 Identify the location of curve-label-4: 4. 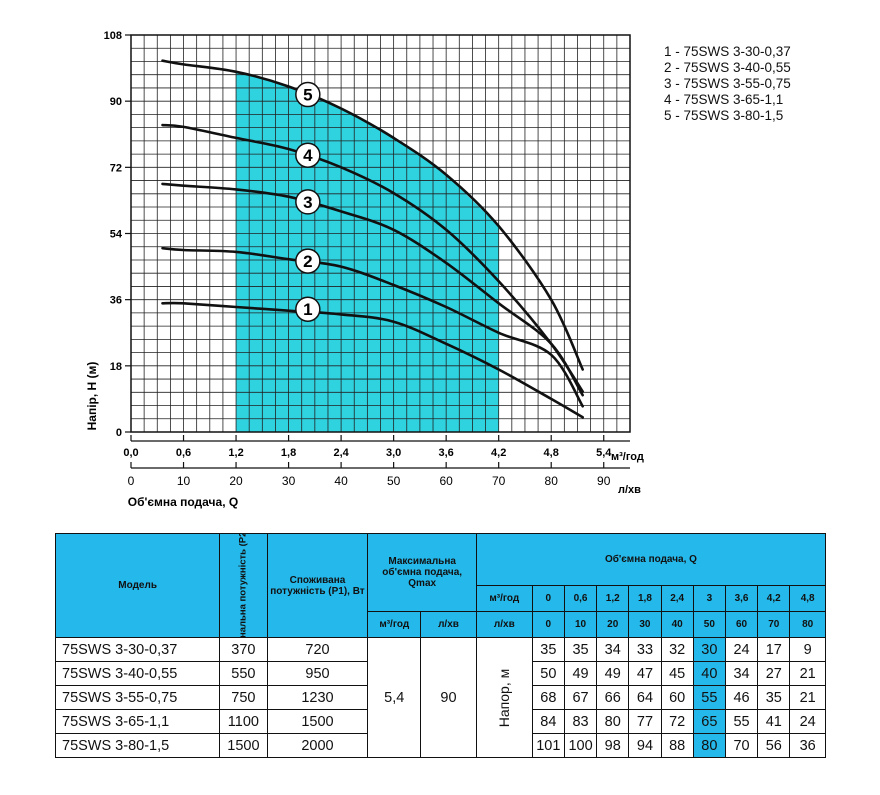
(308, 155).